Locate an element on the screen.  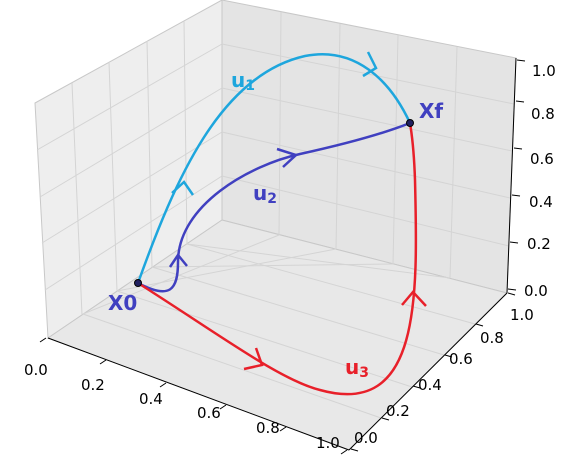
z-tick-label: 0.0 is located at coordinates (536, 291).